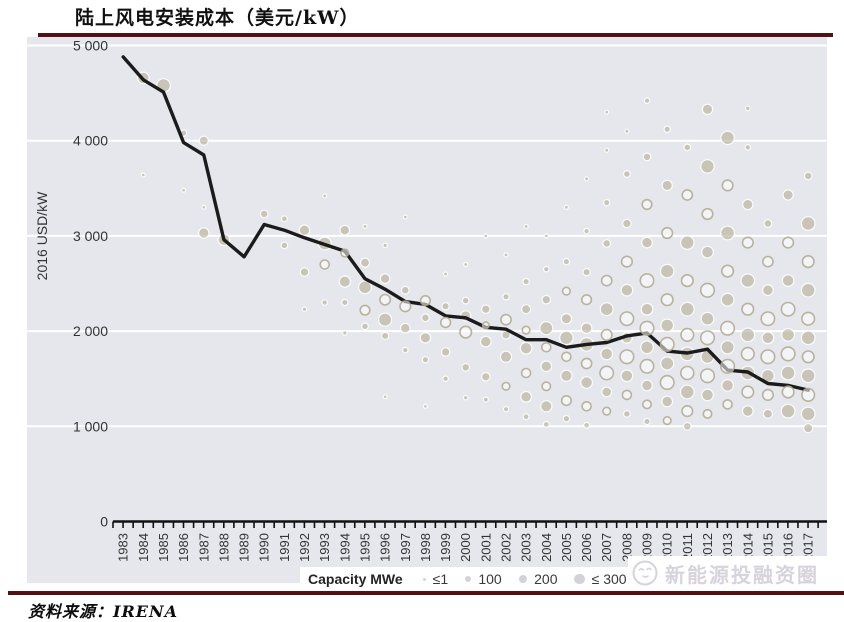 This screenshot has width=844, height=622. I want to click on x-tick-label: 1993, so click(324, 547).